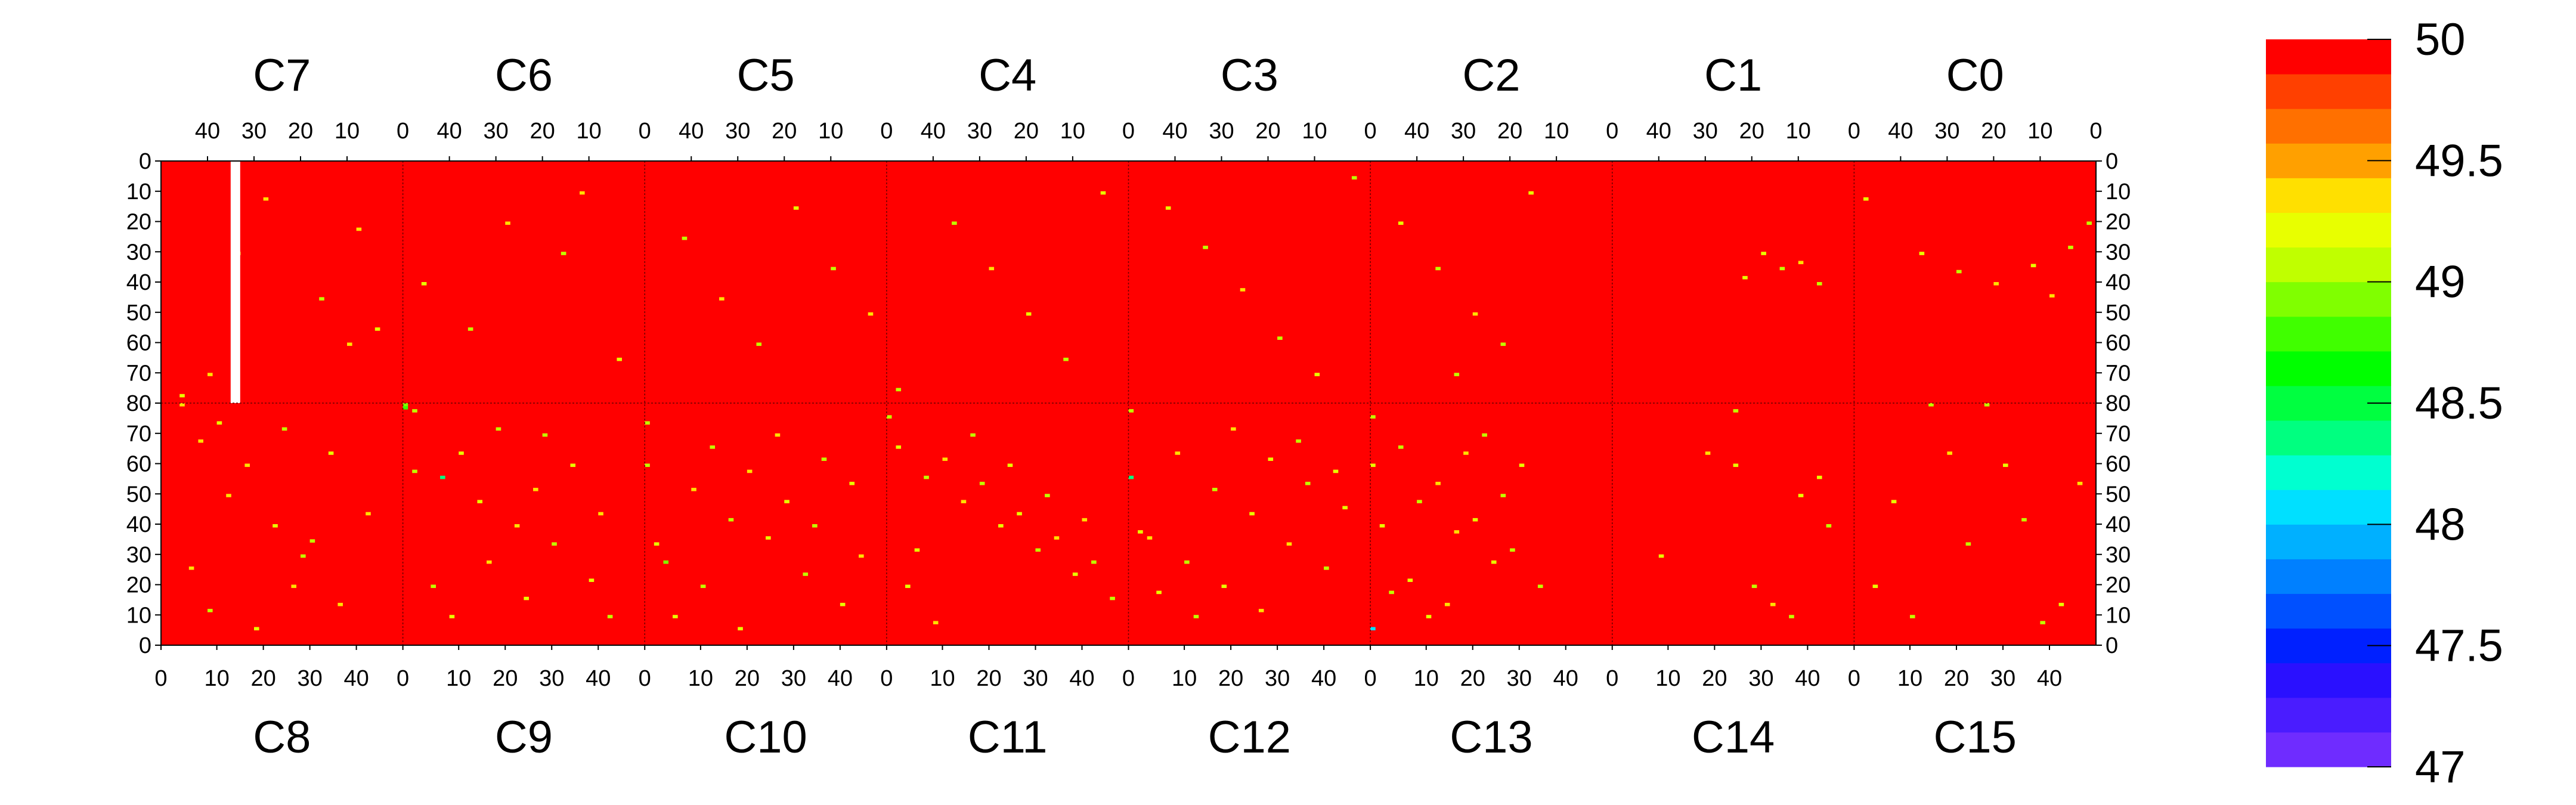 The image size is (2576, 805). What do you see at coordinates (1715, 678) in the screenshot?
I see `bottom-x-tick-label: 20` at bounding box center [1715, 678].